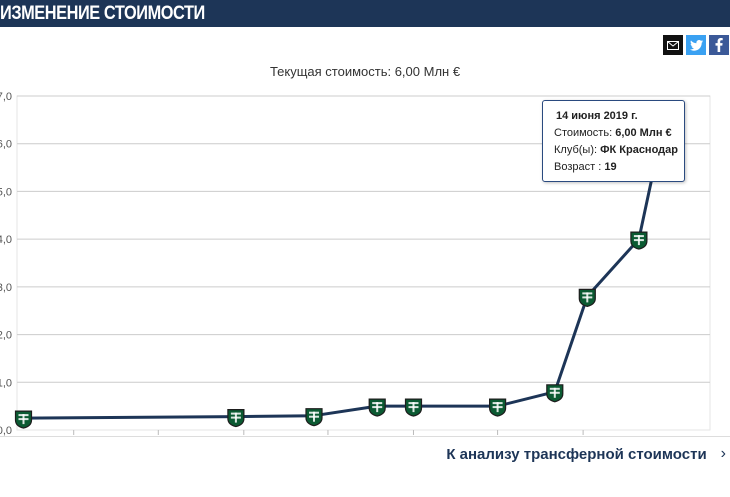 The height and width of the screenshot is (497, 730). I want to click on tooltip-age-label: Возраст :, so click(578, 167).